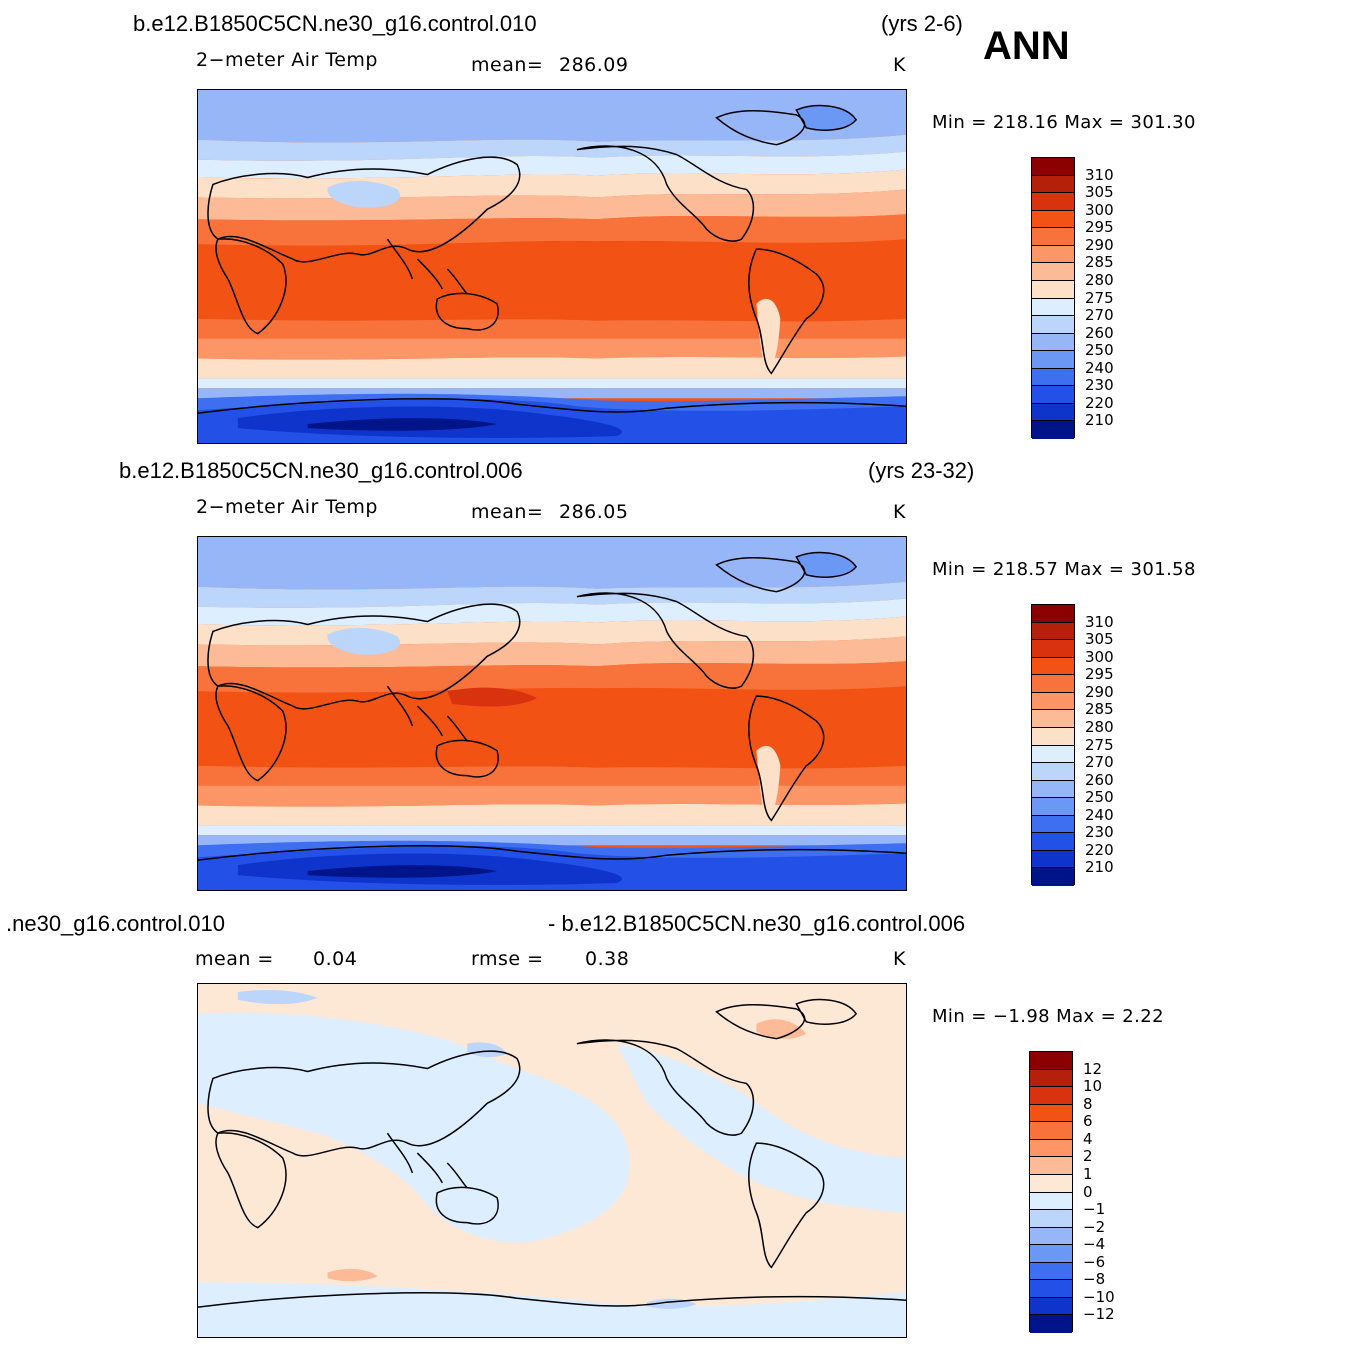  What do you see at coordinates (594, 65) in the screenshot?
I see `panel1-mean-value: 286.09` at bounding box center [594, 65].